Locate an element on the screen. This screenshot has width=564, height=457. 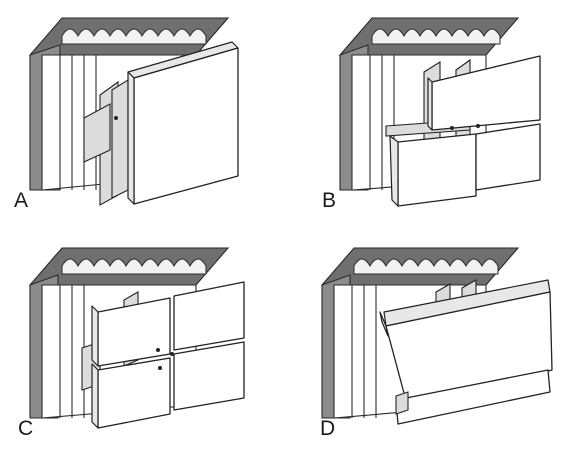
panel-label-b: B is located at coordinates (329, 200).